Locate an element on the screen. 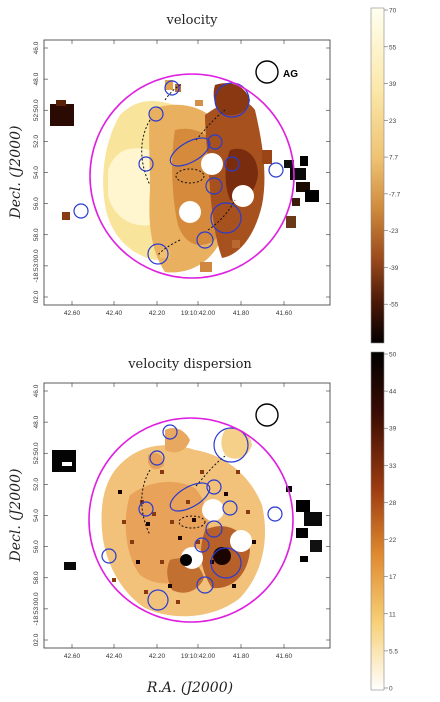 This screenshot has width=440, height=702. panel1-colorbar is located at coordinates (377, 175).